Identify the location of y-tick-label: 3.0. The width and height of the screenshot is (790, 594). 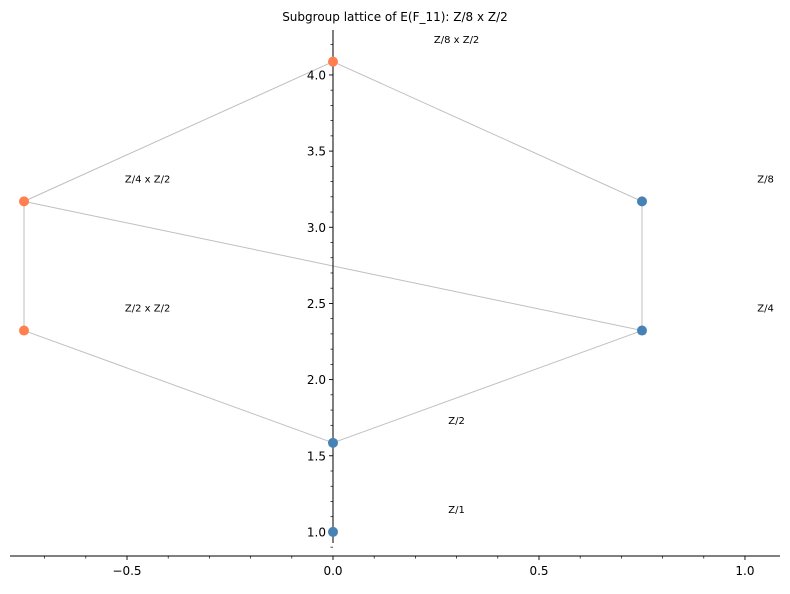
(316, 228).